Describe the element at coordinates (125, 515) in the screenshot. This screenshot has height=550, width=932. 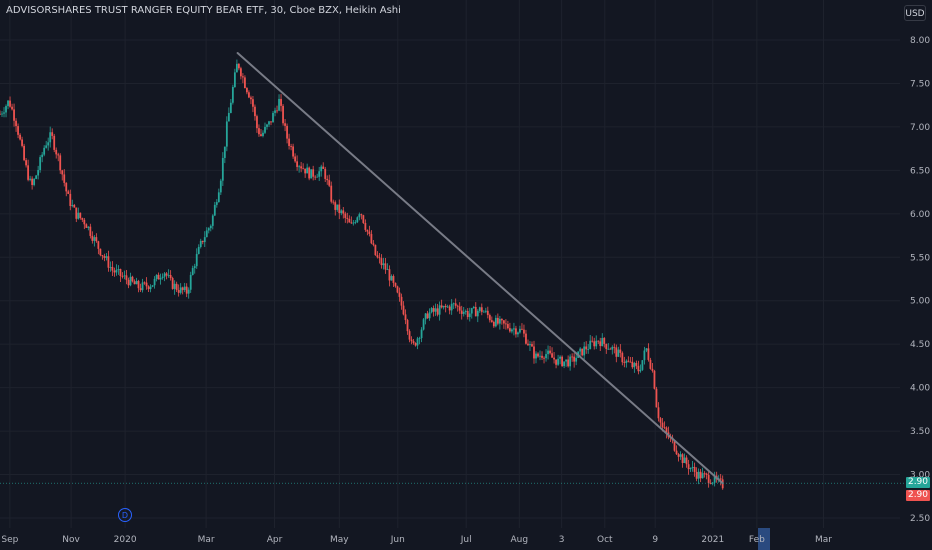
I see `dividend-marker-icon: D` at that location.